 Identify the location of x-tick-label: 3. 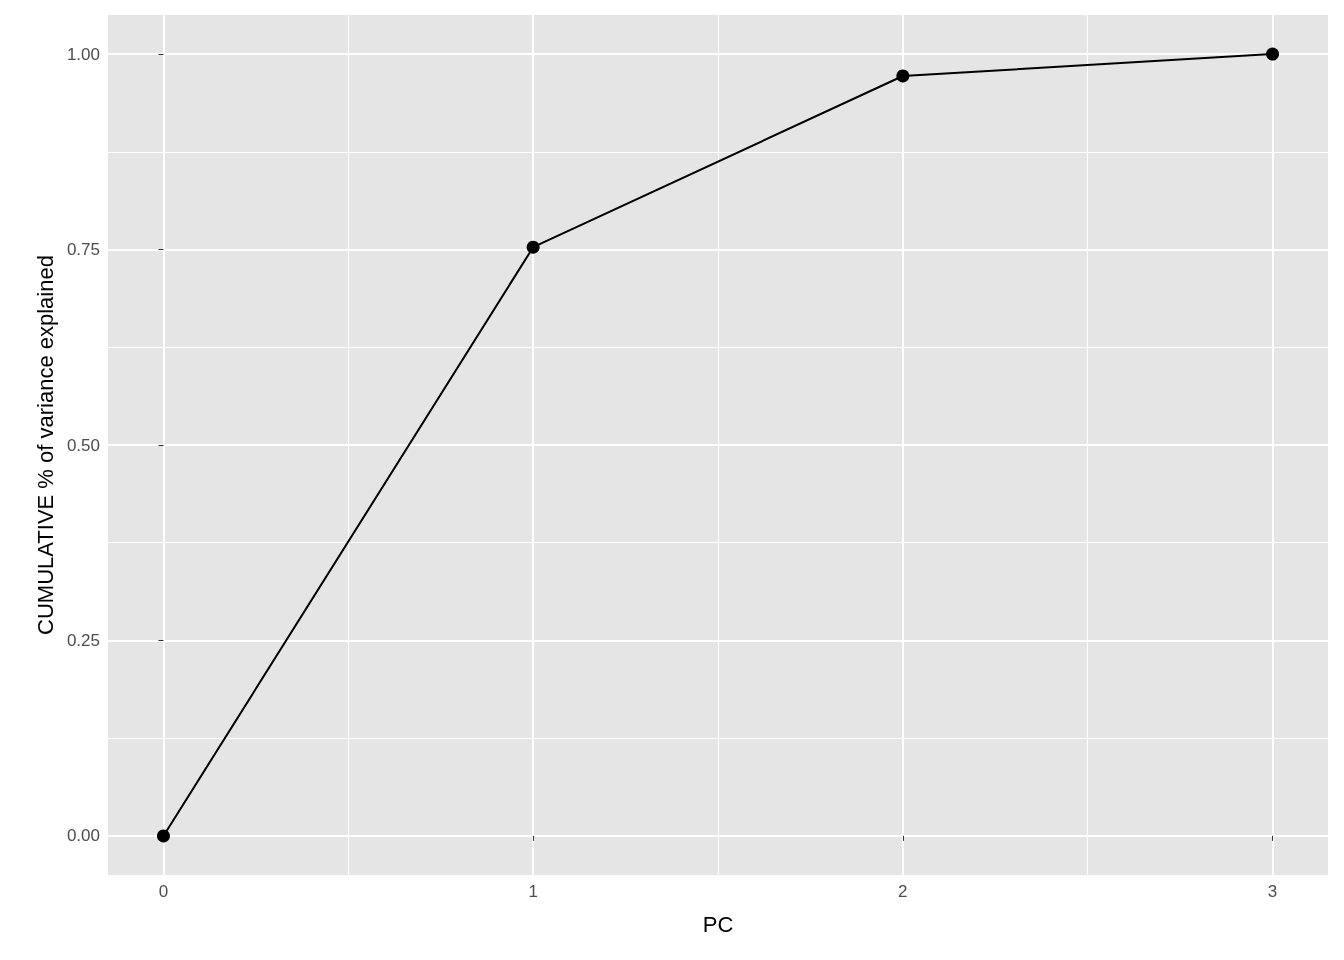
(1272, 891).